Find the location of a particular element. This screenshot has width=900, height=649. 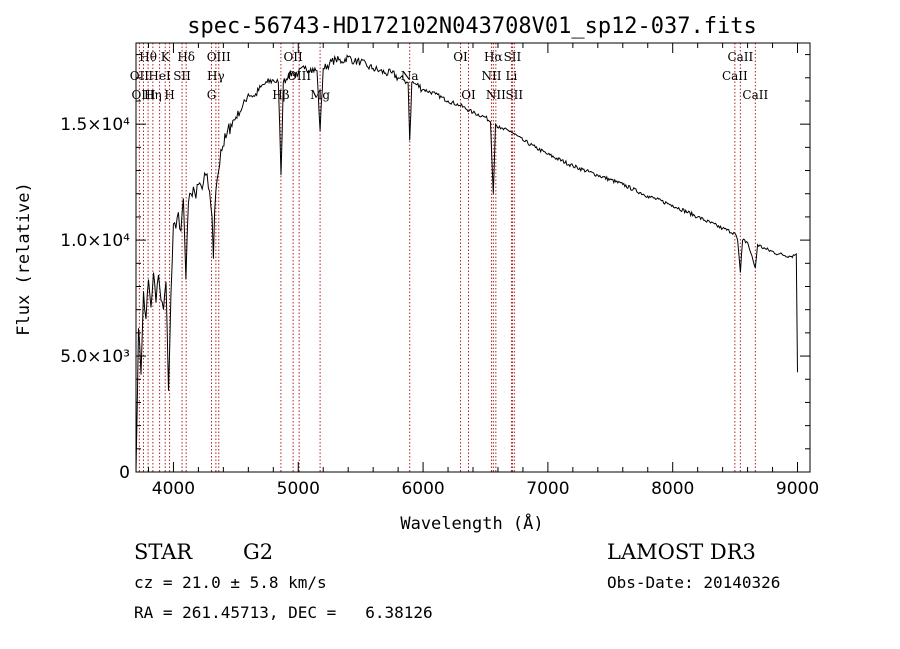

marker-label-li: Li is located at coordinates (512, 76).